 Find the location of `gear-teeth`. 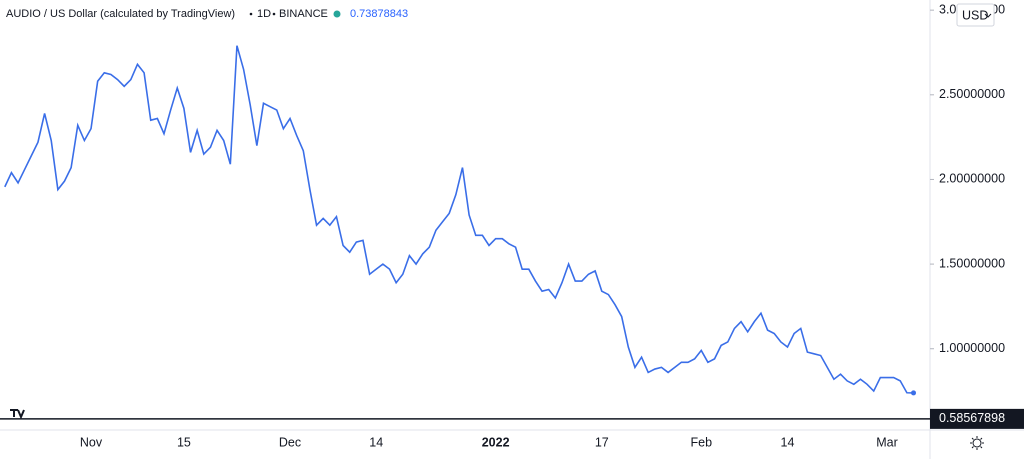

gear-teeth is located at coordinates (977, 443).